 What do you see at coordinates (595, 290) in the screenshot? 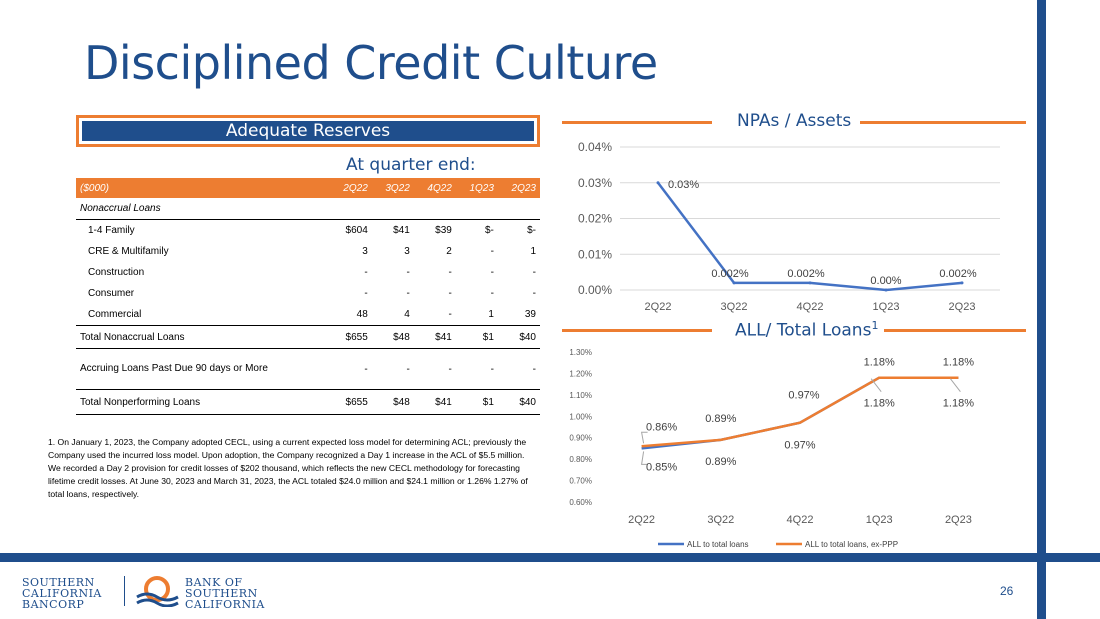
I see `y-tick-label: 0.00%` at bounding box center [595, 290].